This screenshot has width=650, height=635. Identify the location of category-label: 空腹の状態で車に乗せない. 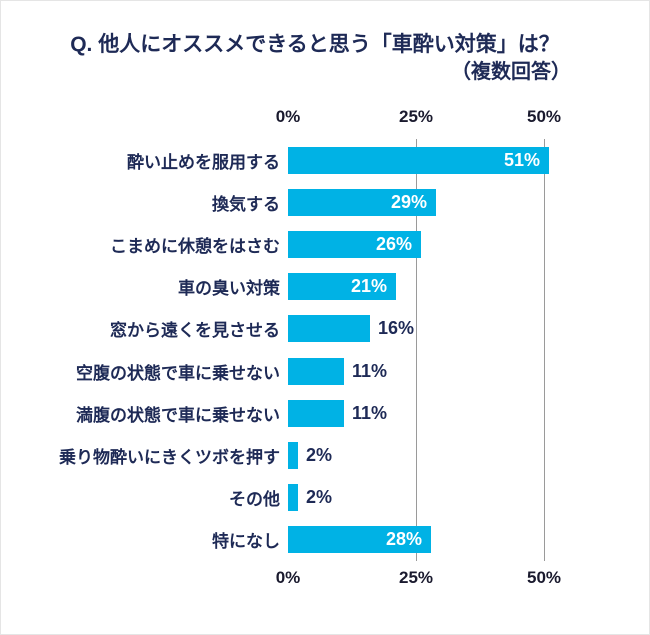
(178, 373).